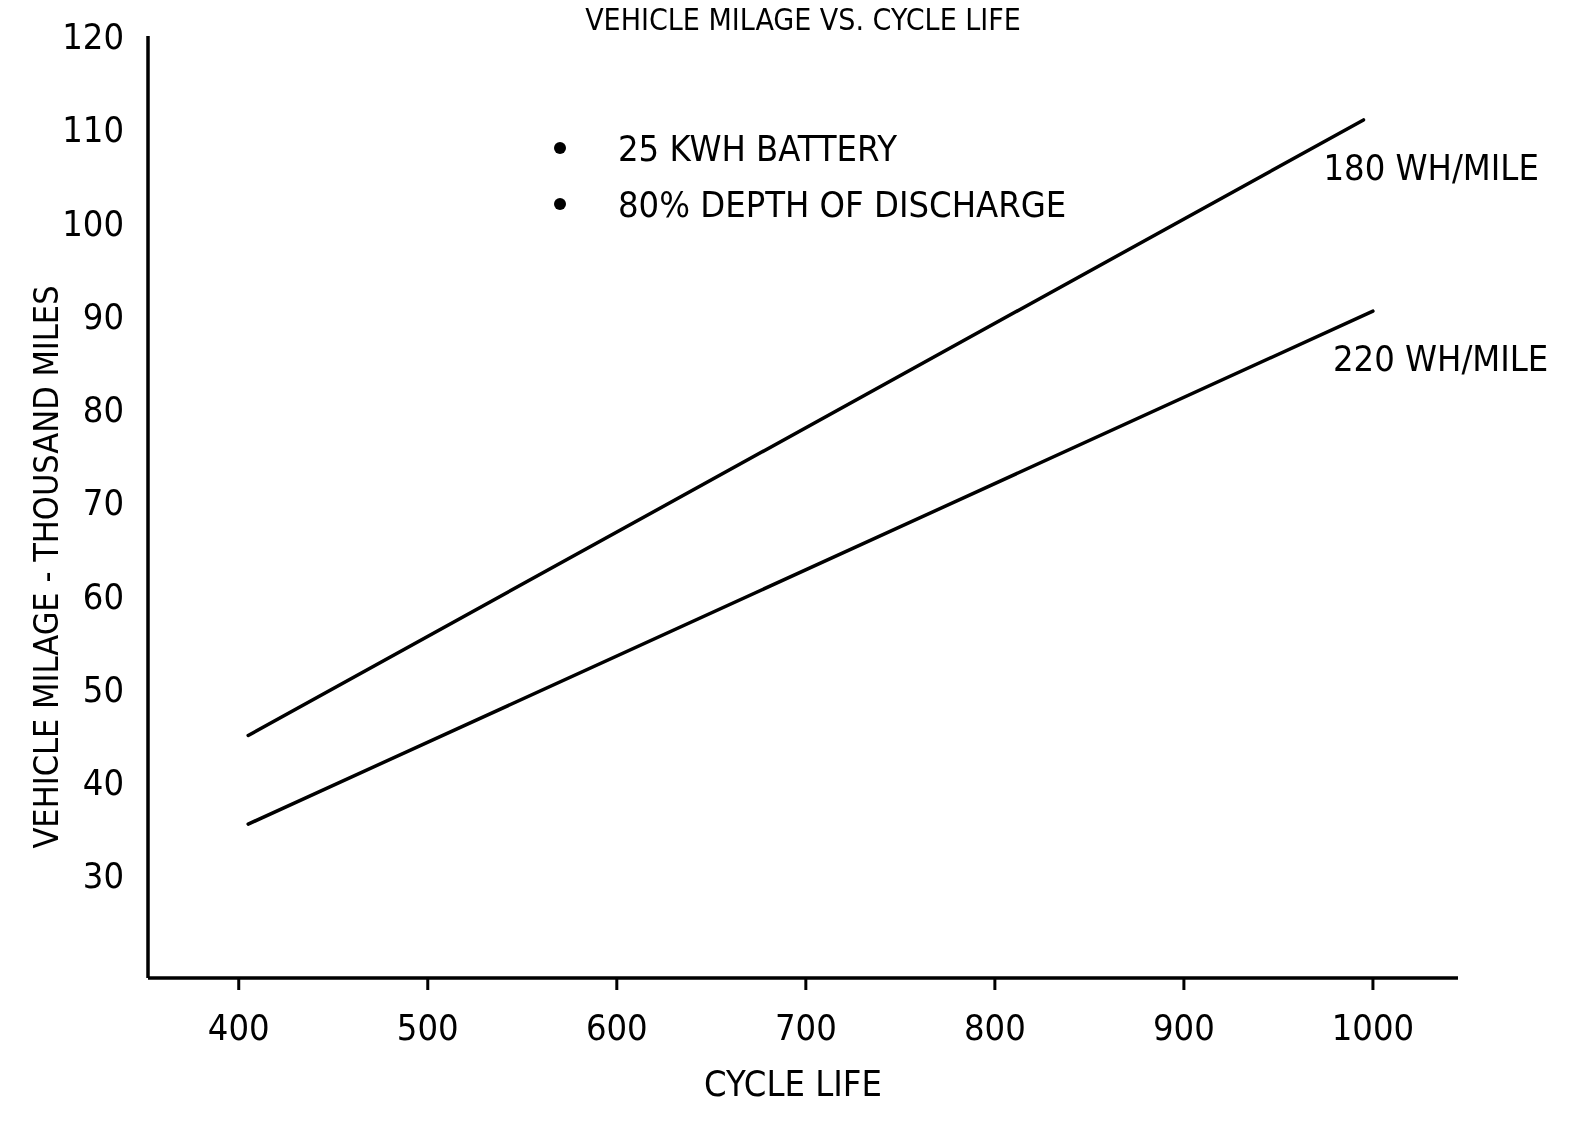 Image resolution: width=1587 pixels, height=1121 pixels. Describe the element at coordinates (93, 36) in the screenshot. I see `y-tick-label: 120` at that location.